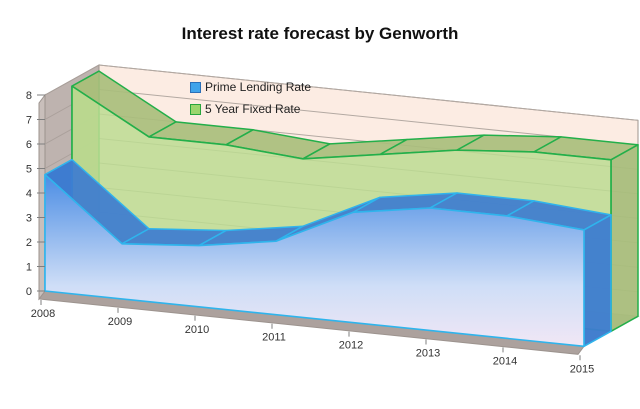 The image size is (640, 409). Describe the element at coordinates (29, 96) in the screenshot. I see `y-tick-label: 8` at that location.